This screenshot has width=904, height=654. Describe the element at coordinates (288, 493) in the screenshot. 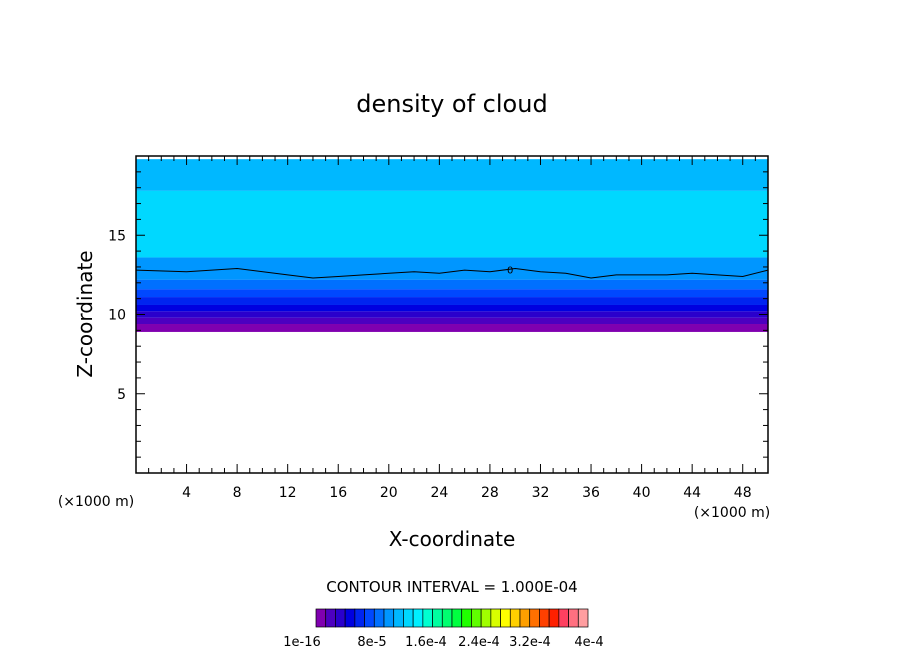

I see `x-tick-label: 12` at that location.